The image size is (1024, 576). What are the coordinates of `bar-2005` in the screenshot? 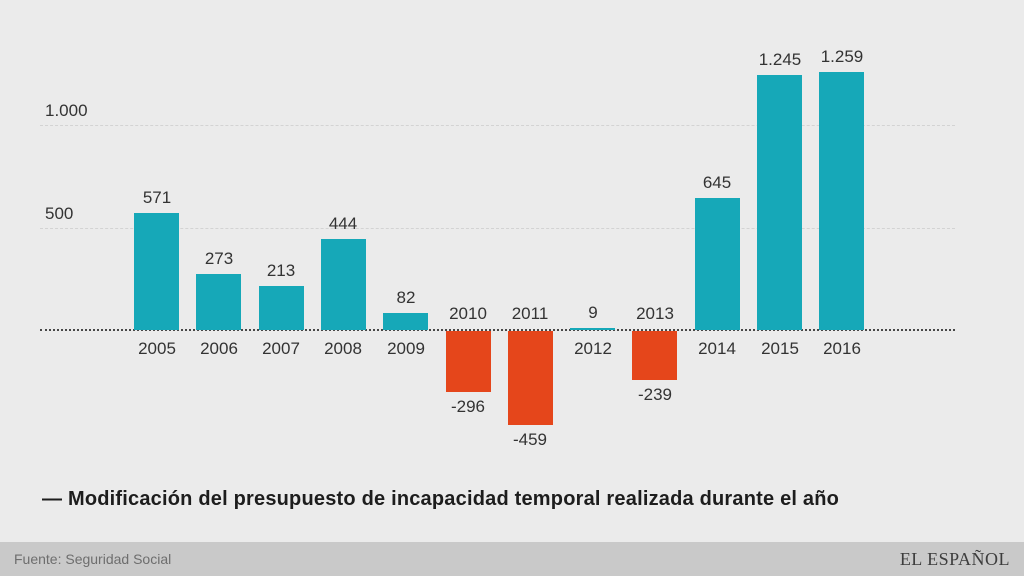 It's located at (156, 271).